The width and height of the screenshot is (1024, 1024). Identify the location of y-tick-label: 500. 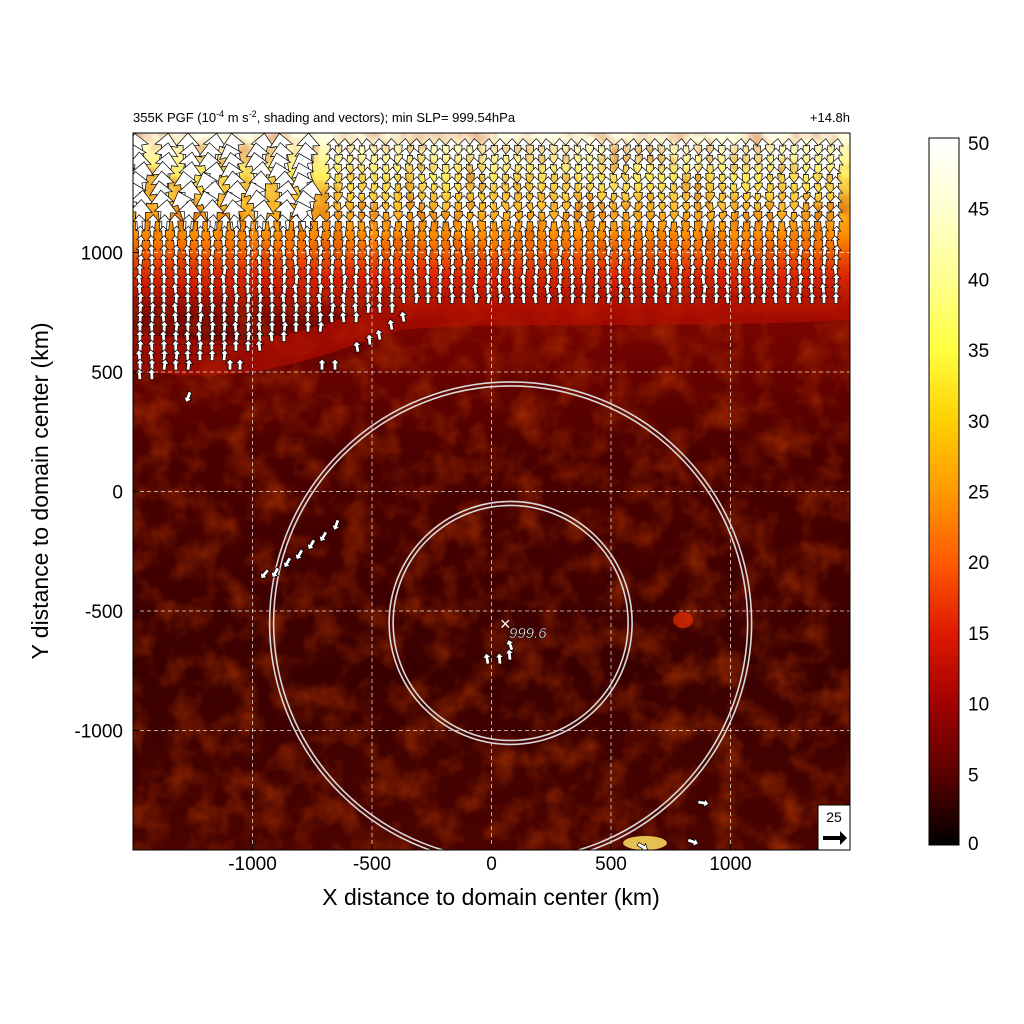
(107, 373).